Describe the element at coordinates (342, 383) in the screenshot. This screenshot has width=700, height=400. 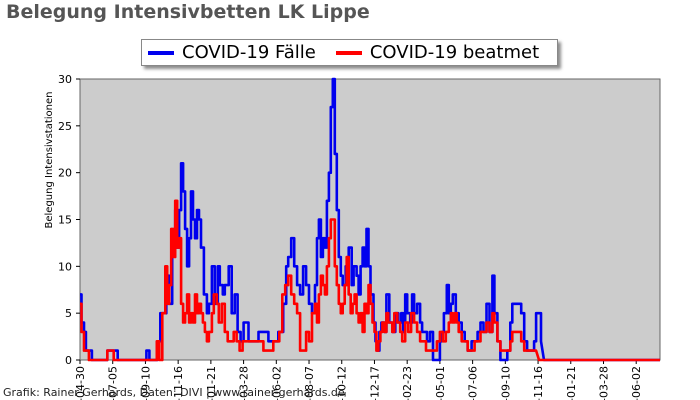
I see `x-tick-label: -10-12` at that location.